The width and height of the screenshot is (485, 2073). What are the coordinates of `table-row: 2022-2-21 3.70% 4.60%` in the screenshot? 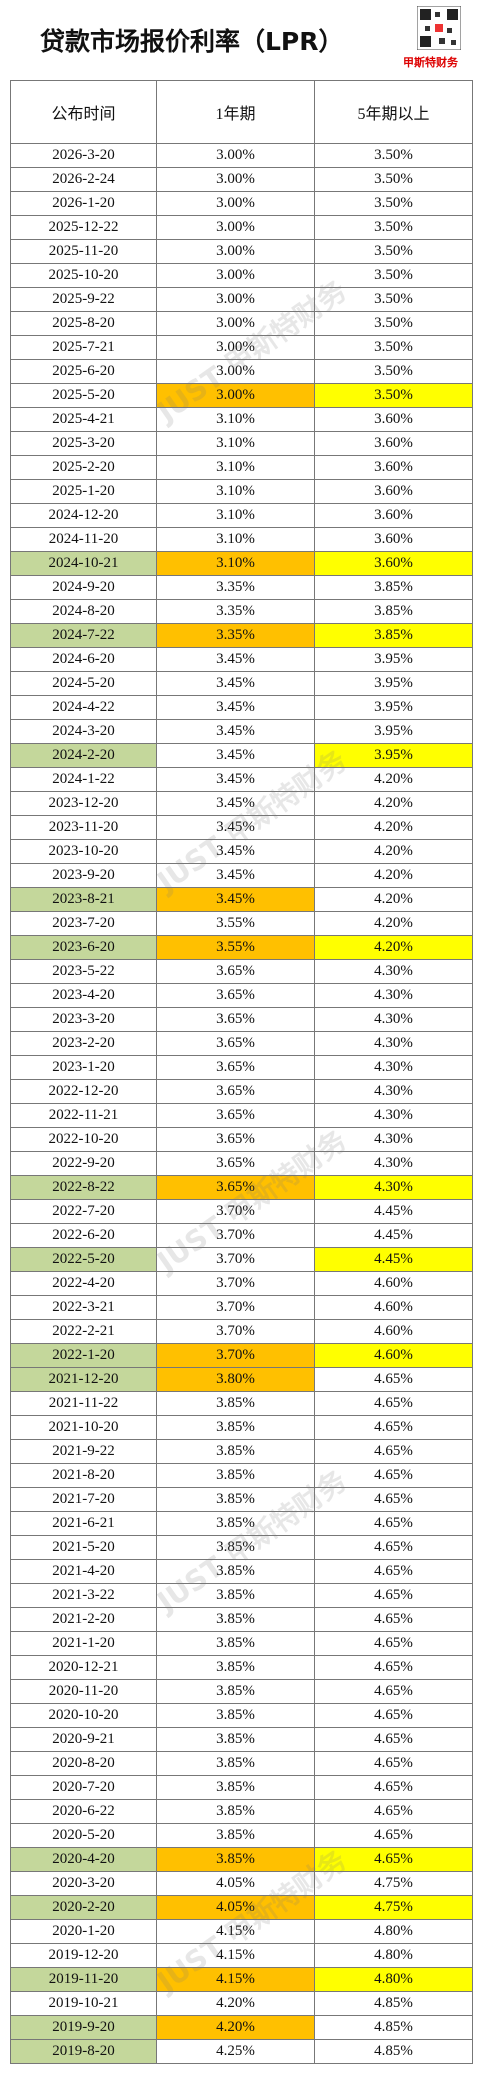 It's located at (241, 1331).